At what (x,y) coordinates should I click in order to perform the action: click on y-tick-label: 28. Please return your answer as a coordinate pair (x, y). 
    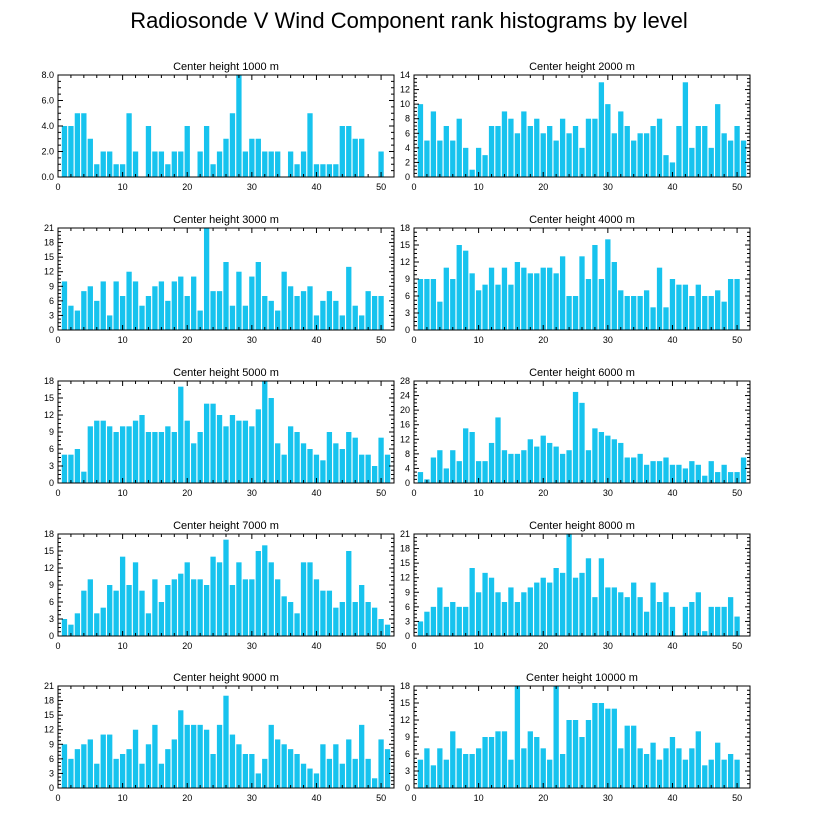
    Looking at the image, I should click on (405, 381).